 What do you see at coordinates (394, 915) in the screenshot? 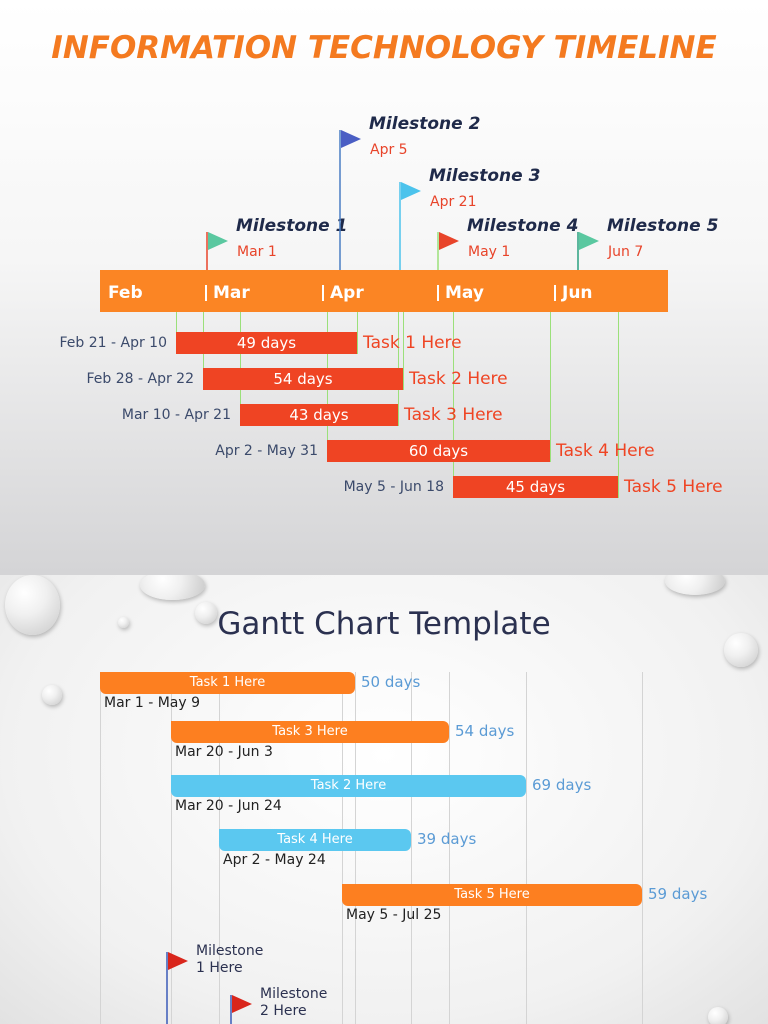
I see `task-range: May 5 - Jul 25` at bounding box center [394, 915].